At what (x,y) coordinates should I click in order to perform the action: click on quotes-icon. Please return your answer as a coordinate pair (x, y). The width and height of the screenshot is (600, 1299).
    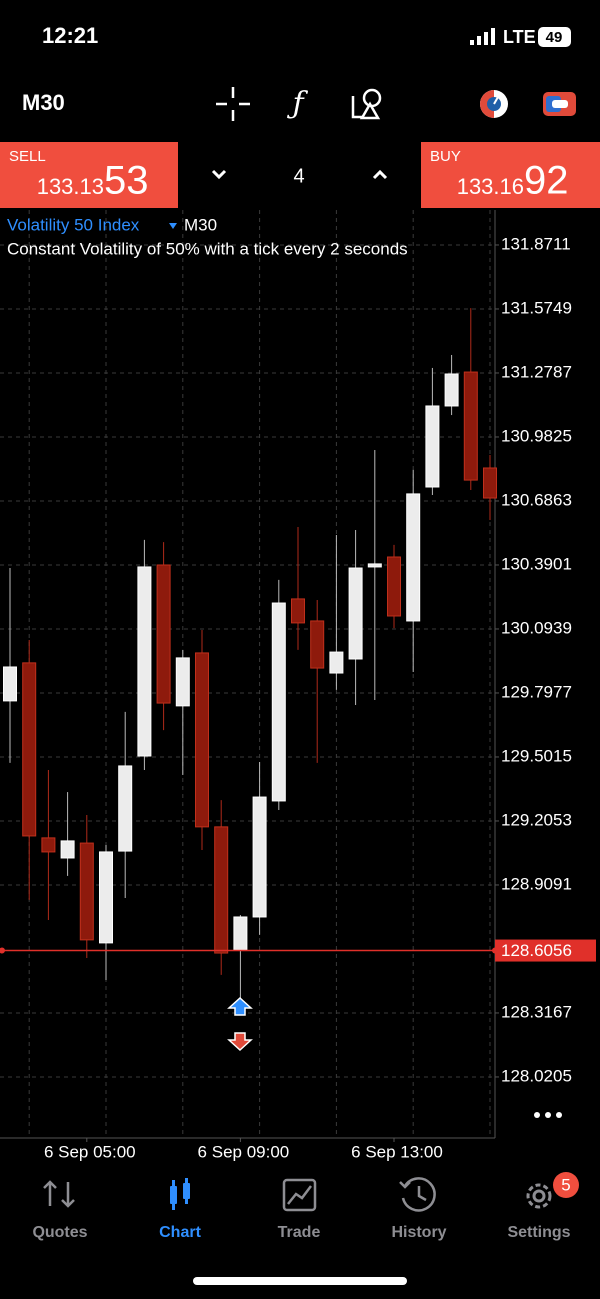
    Looking at the image, I should click on (59, 1194).